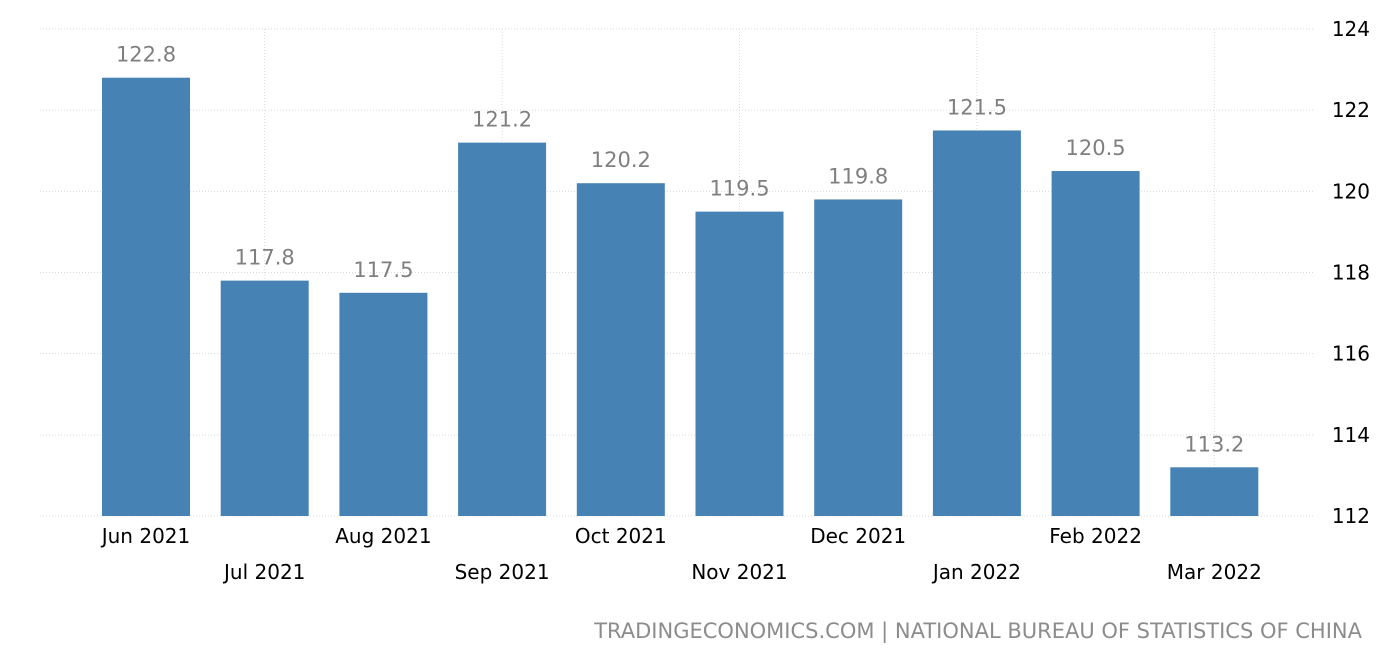  What do you see at coordinates (146, 55) in the screenshot?
I see `data-label: 122.8` at bounding box center [146, 55].